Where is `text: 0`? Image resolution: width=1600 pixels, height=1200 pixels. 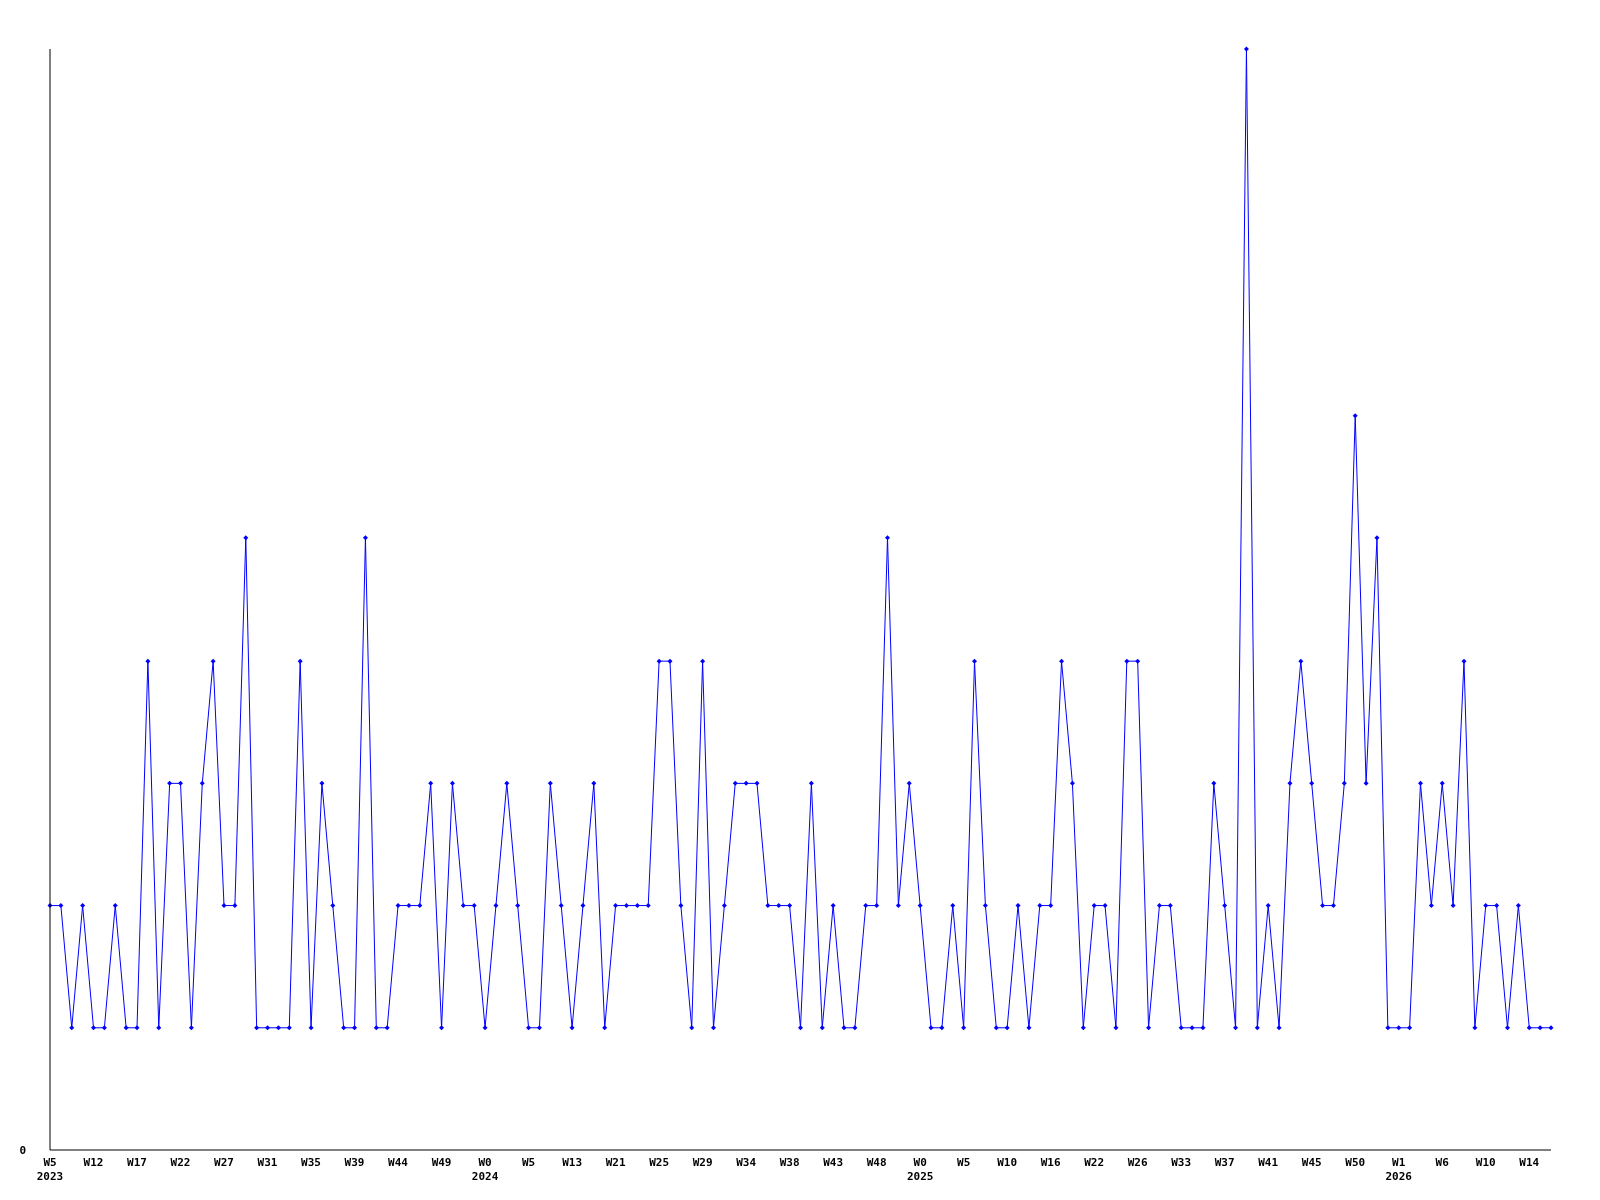
text: 0 is located at coordinates (22, 1150).